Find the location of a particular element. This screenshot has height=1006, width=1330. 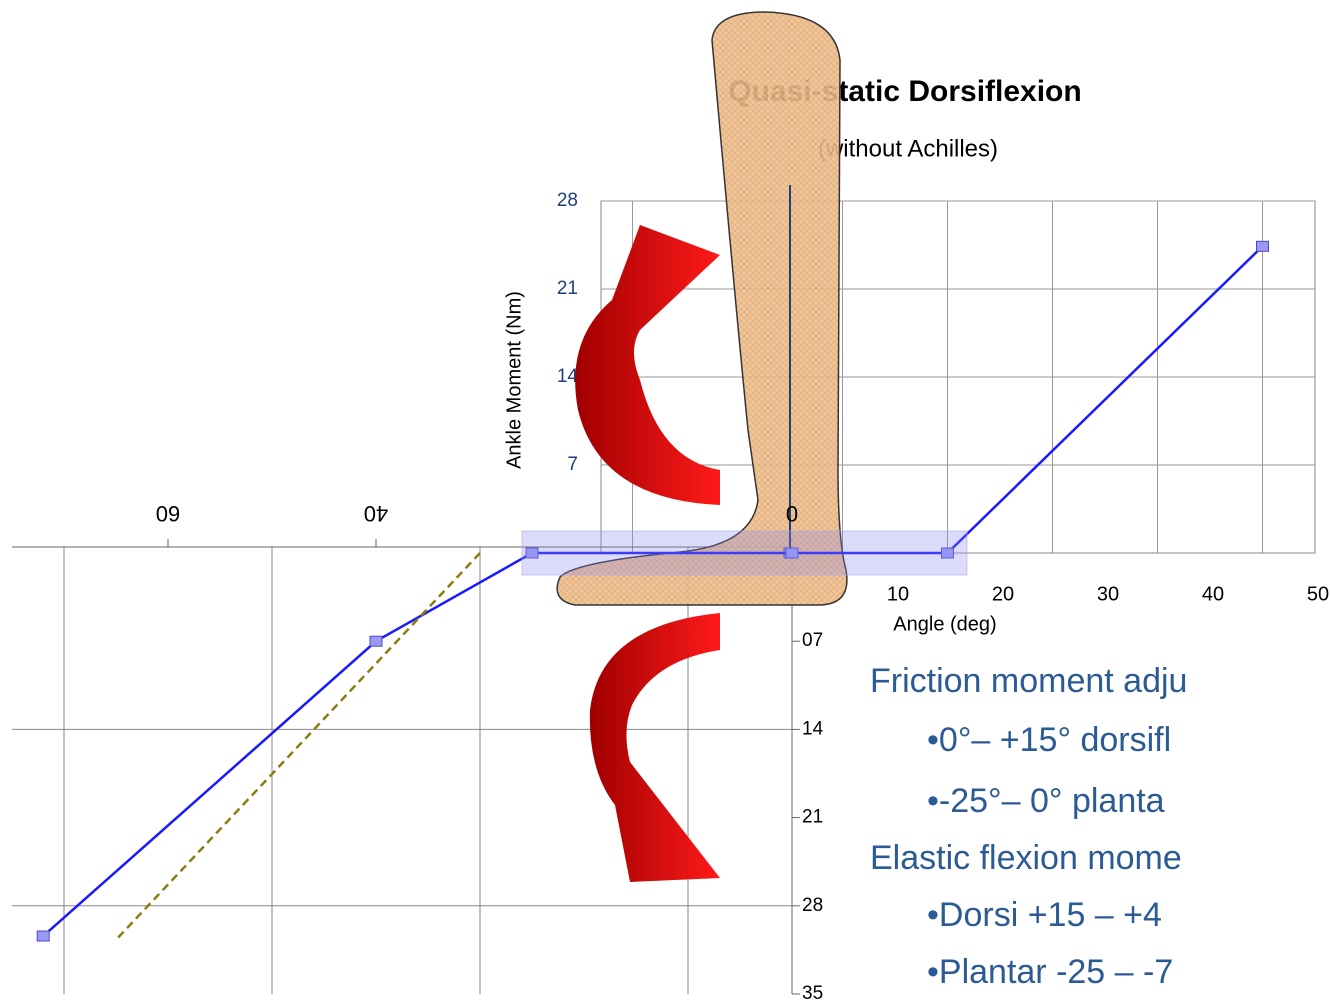

x-tick-label: 30 is located at coordinates (1108, 594).